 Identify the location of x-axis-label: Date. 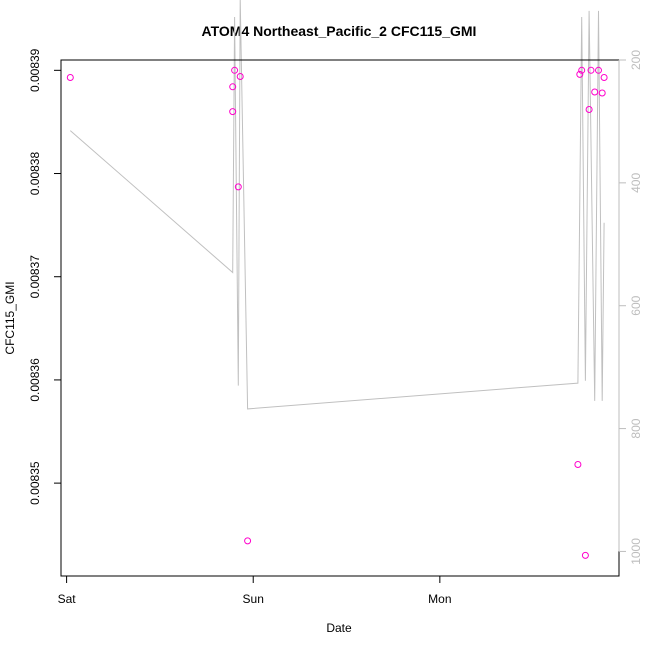
(339, 628).